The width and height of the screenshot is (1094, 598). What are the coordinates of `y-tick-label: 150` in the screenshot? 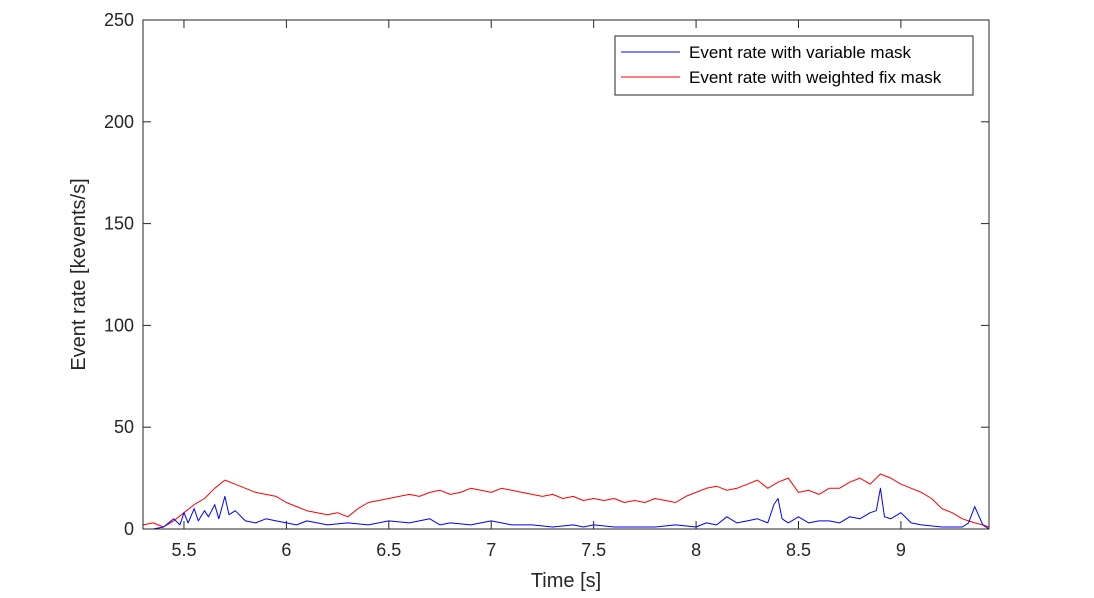 It's located at (119, 224).